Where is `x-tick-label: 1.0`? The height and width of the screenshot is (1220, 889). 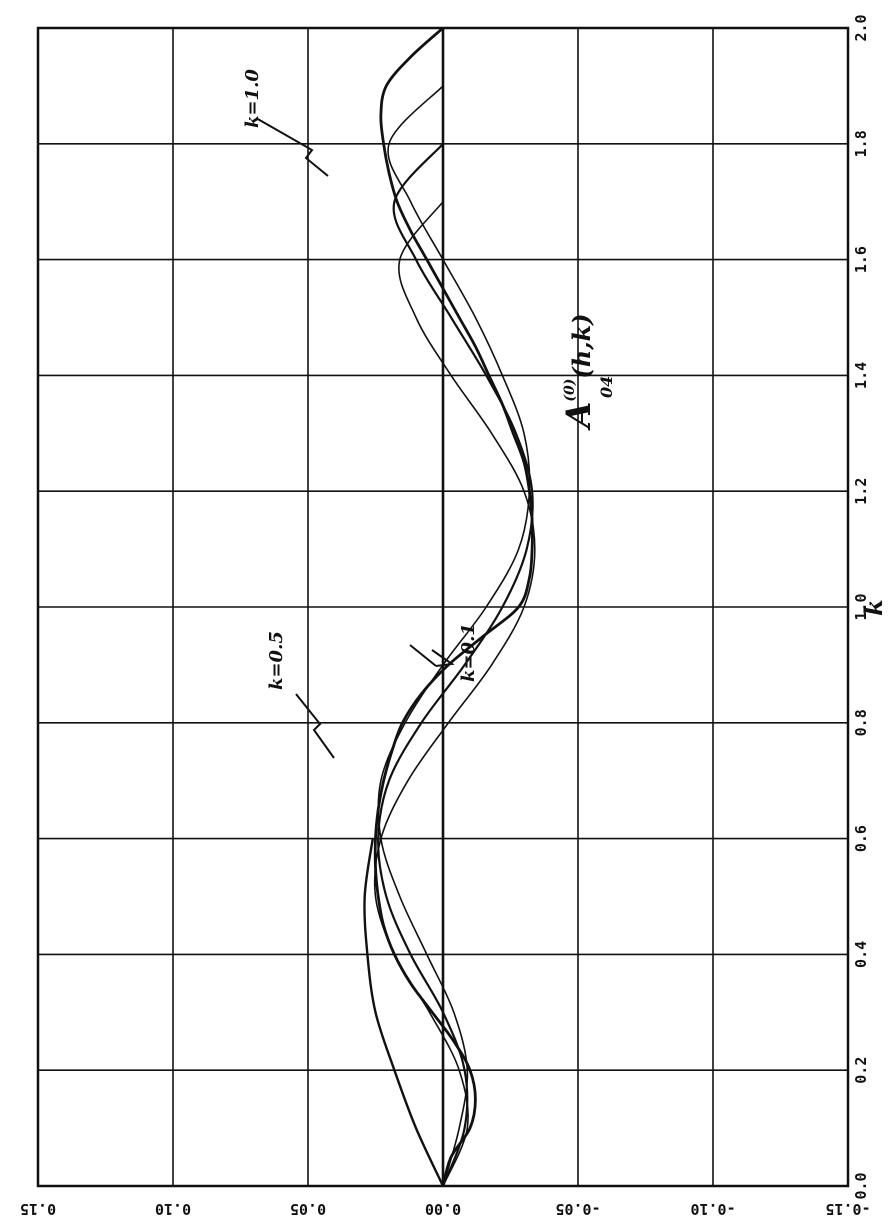 x-tick-label: 1.0 is located at coordinates (861, 606).